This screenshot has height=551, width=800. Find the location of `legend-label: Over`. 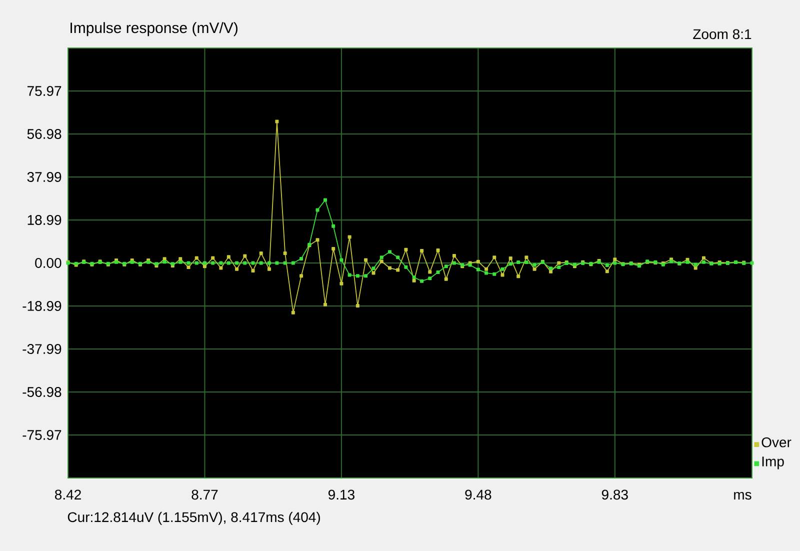

legend-label: Over is located at coordinates (777, 442).